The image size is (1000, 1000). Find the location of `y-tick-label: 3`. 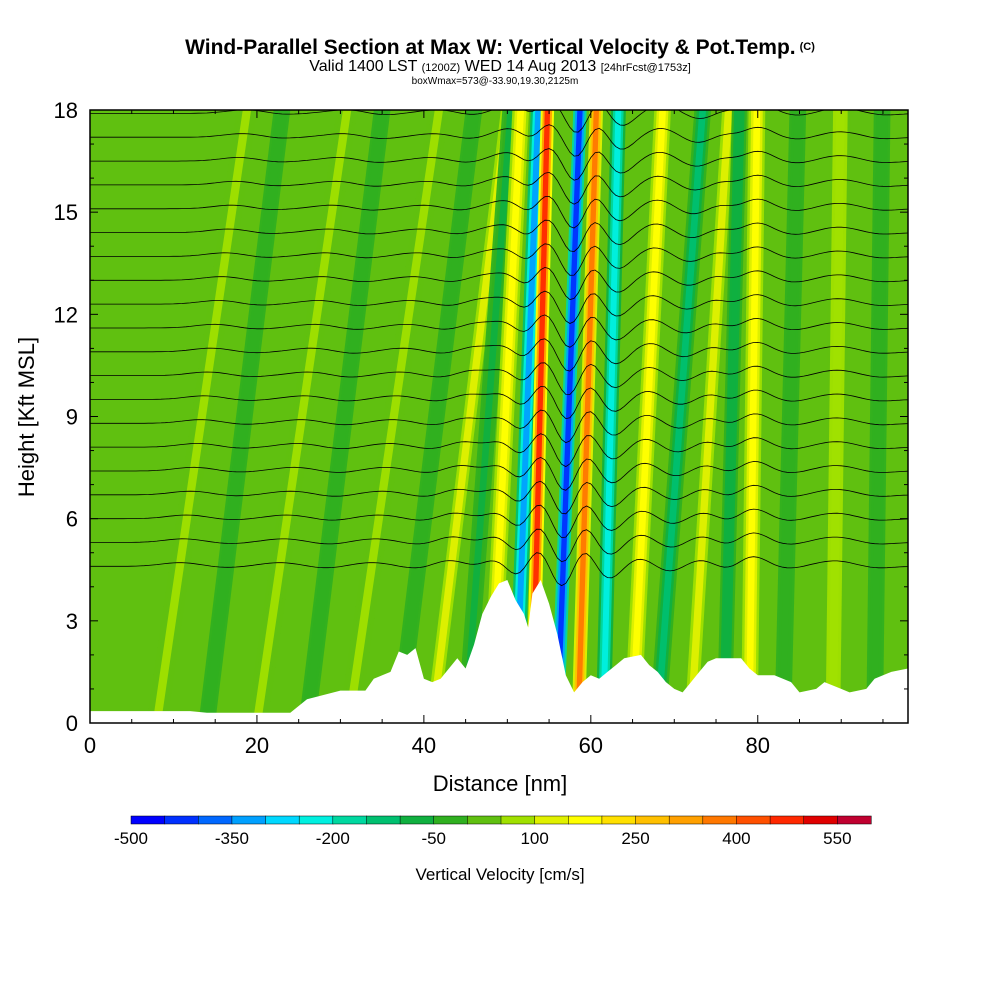

y-tick-label: 3 is located at coordinates (72, 621).